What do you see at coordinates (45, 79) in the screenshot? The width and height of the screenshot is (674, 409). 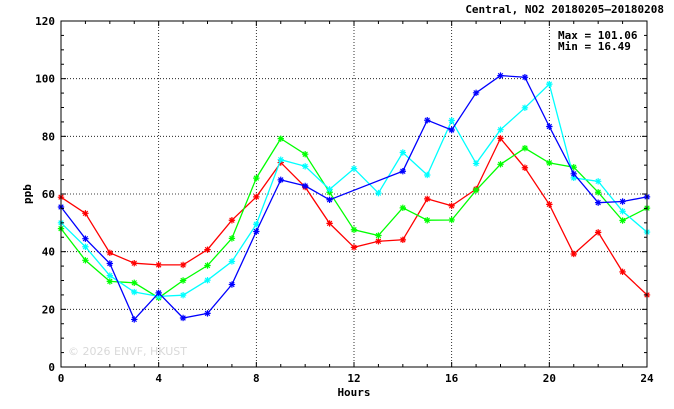 I see `y-tick-label: 100` at bounding box center [45, 79].